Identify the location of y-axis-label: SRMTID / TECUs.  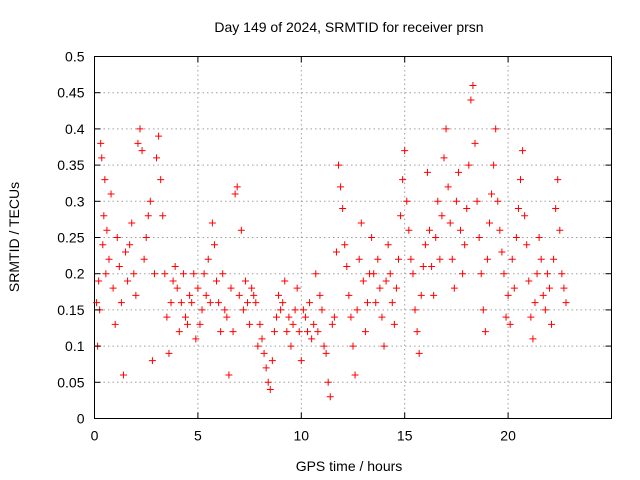
(14, 237).